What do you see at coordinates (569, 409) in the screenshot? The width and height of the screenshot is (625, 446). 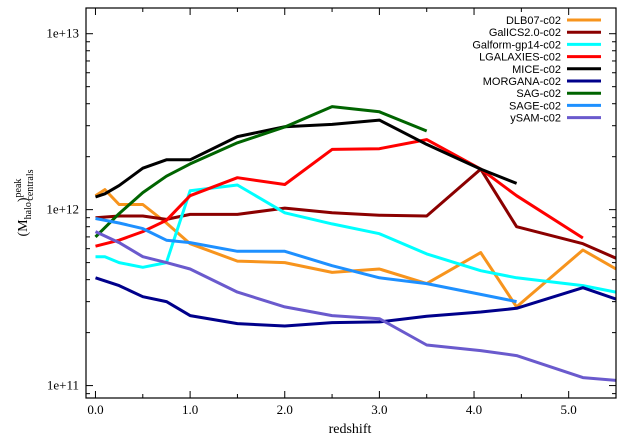 I see `x-tick-label: 5.0` at bounding box center [569, 409].